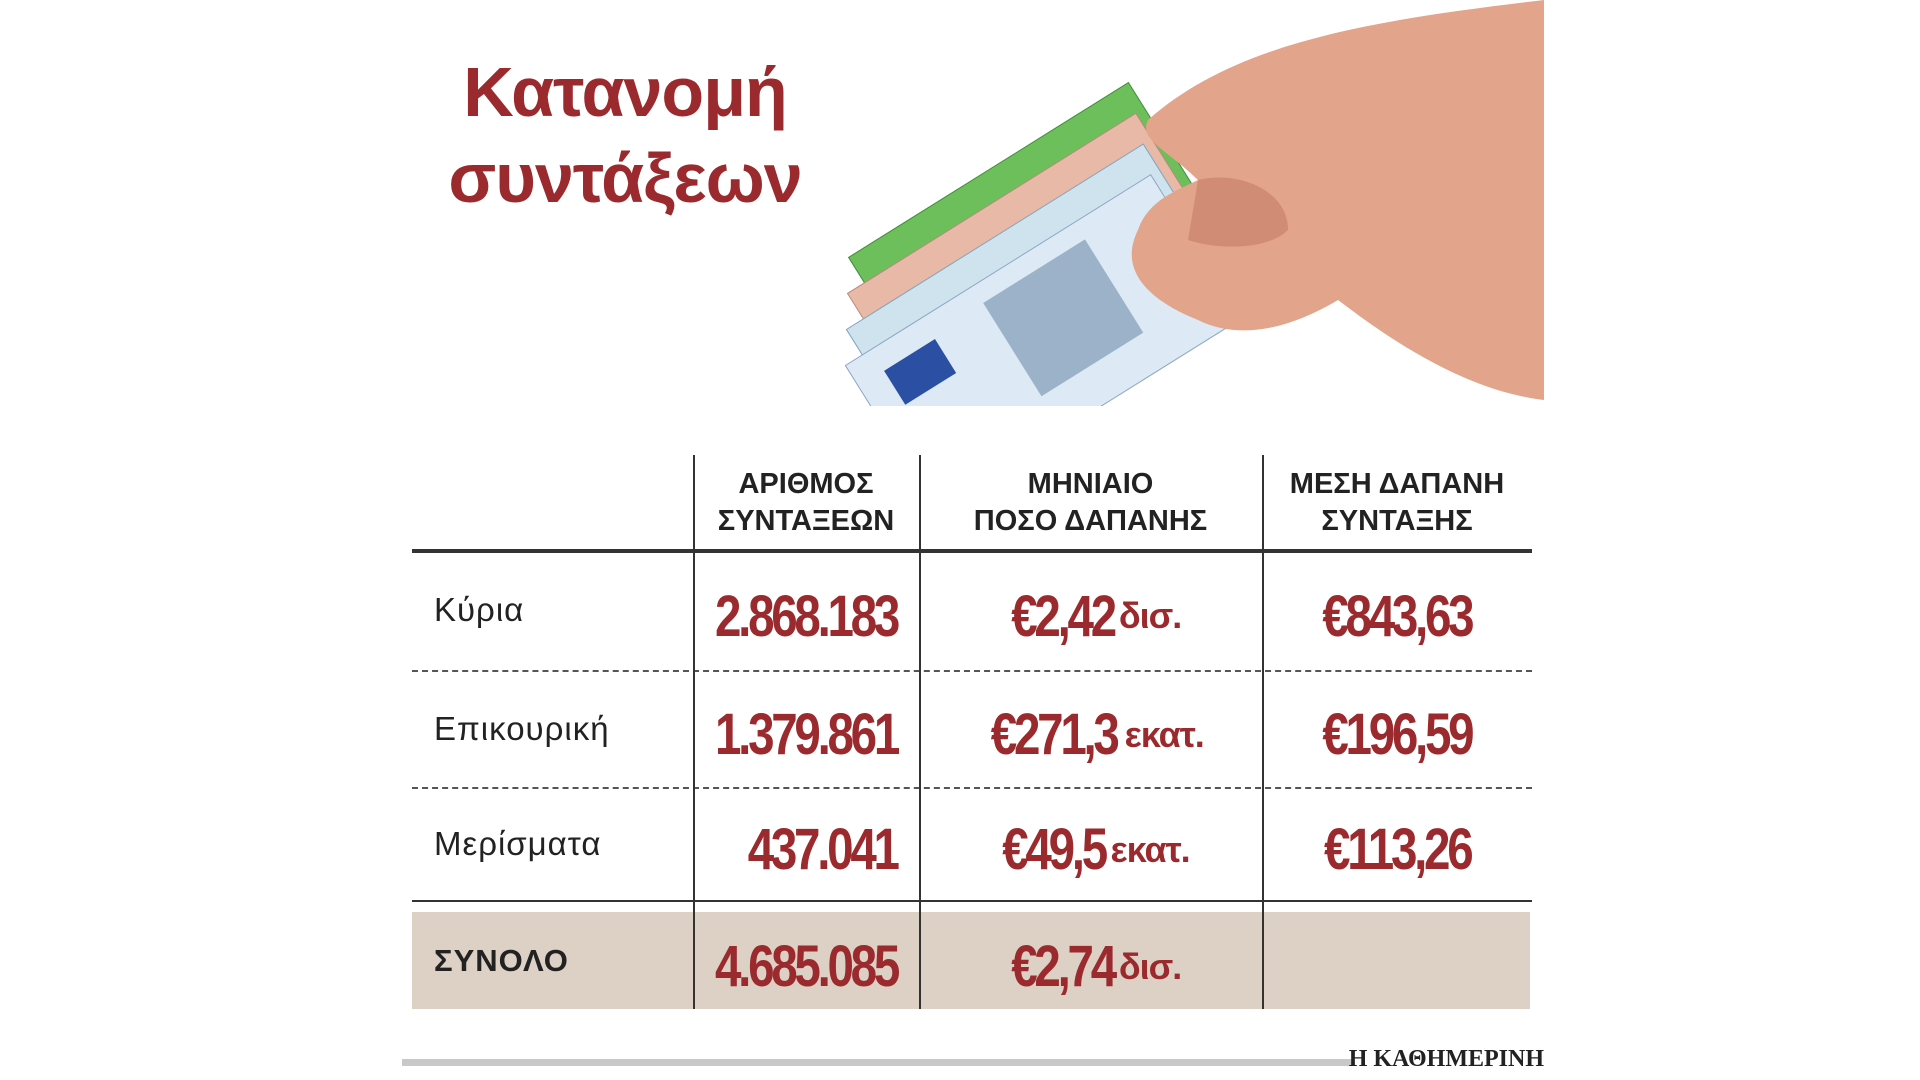 The image size is (1920, 1080). I want to click on value-cell: 4.685.085, so click(806, 966).